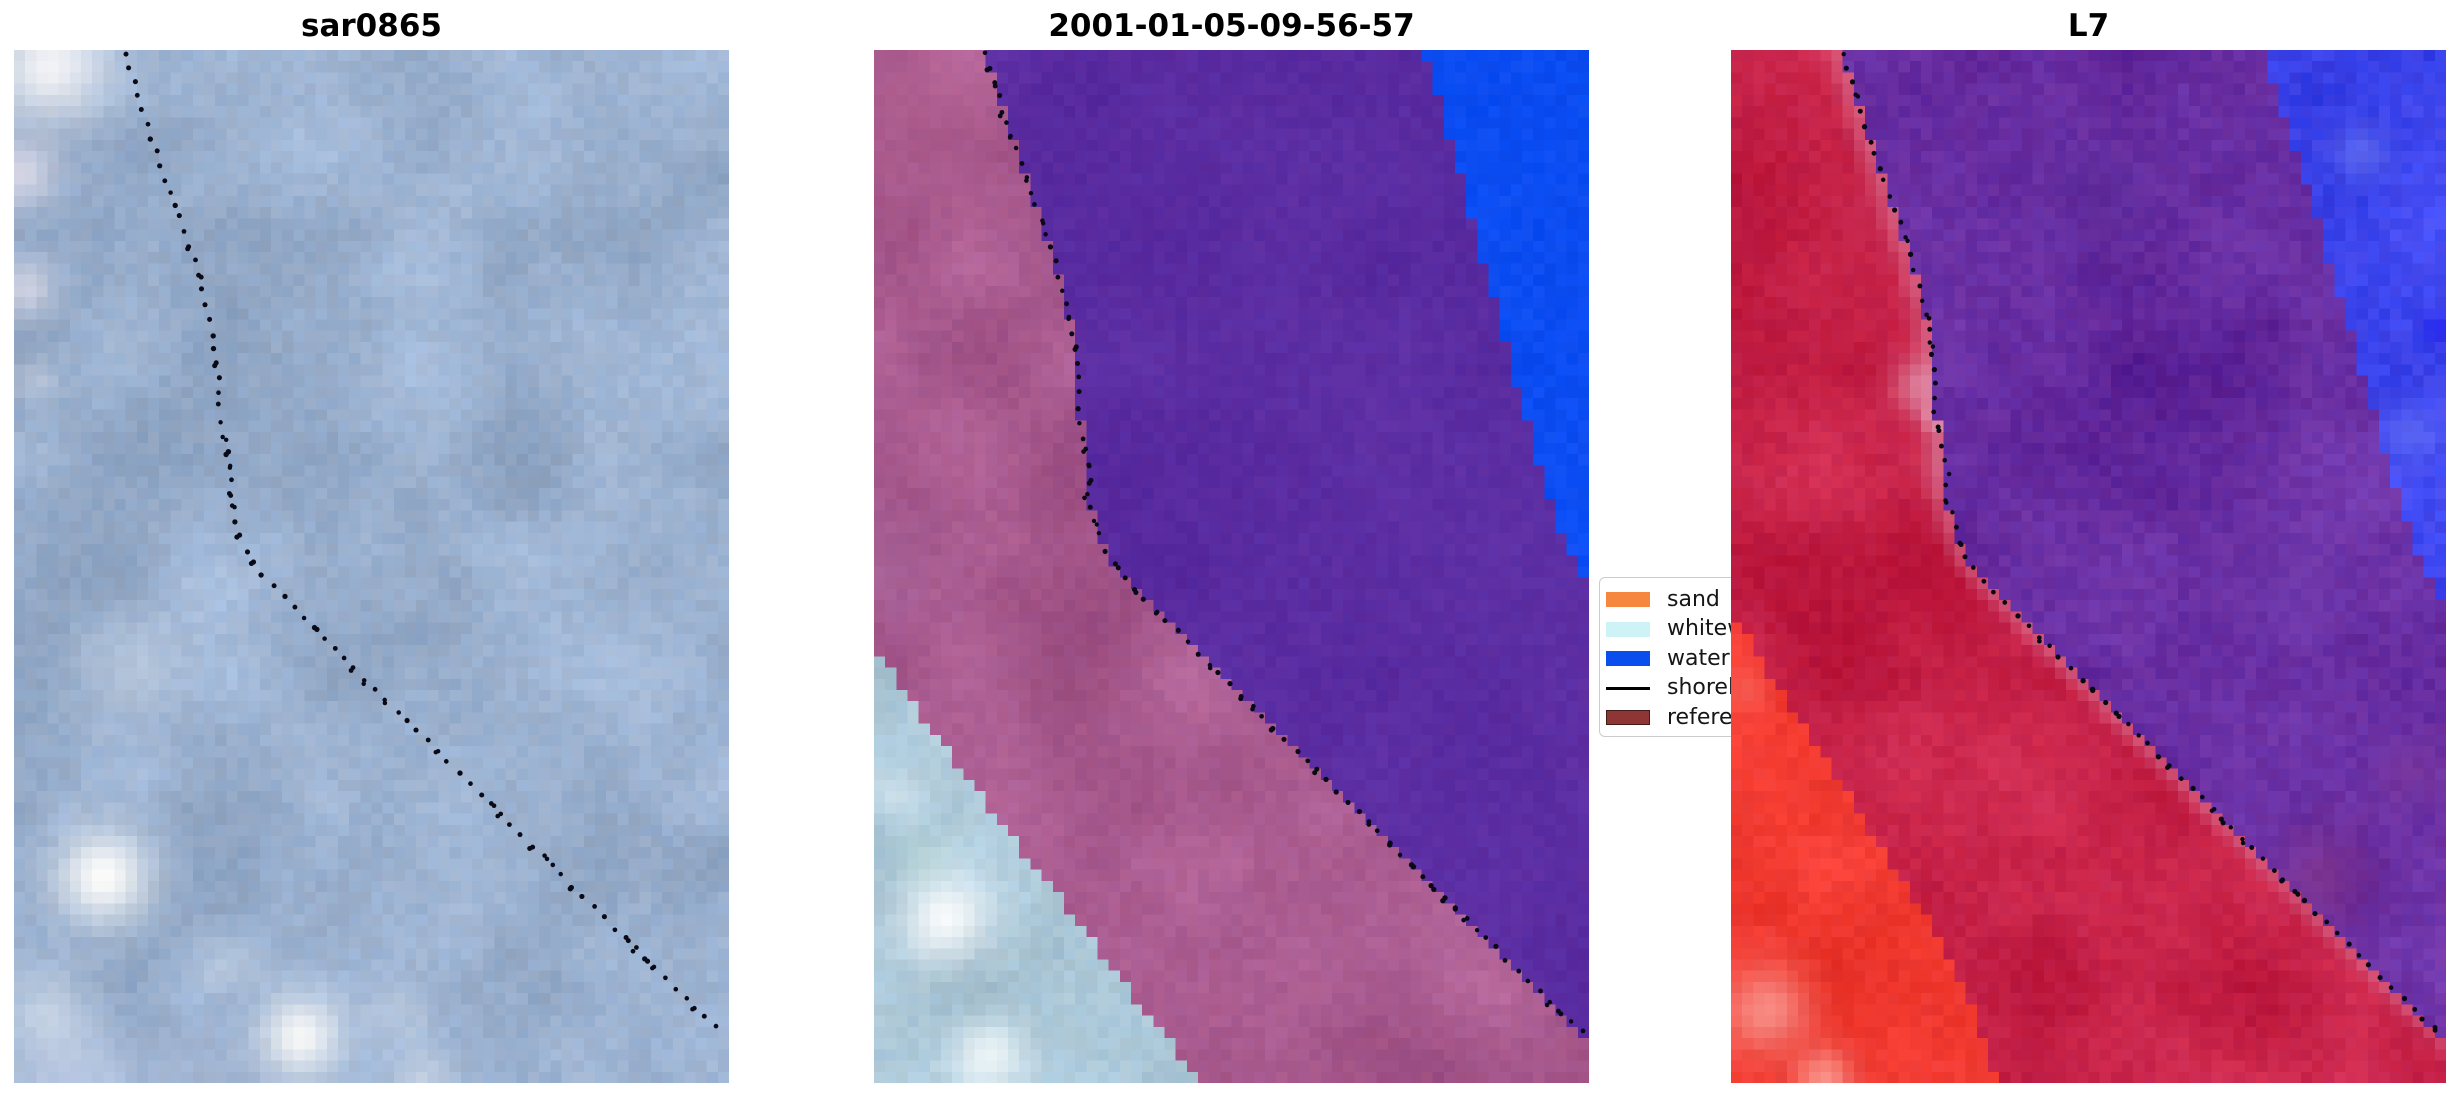  I want to click on legend-row-sand: sand, so click(1728, 600).